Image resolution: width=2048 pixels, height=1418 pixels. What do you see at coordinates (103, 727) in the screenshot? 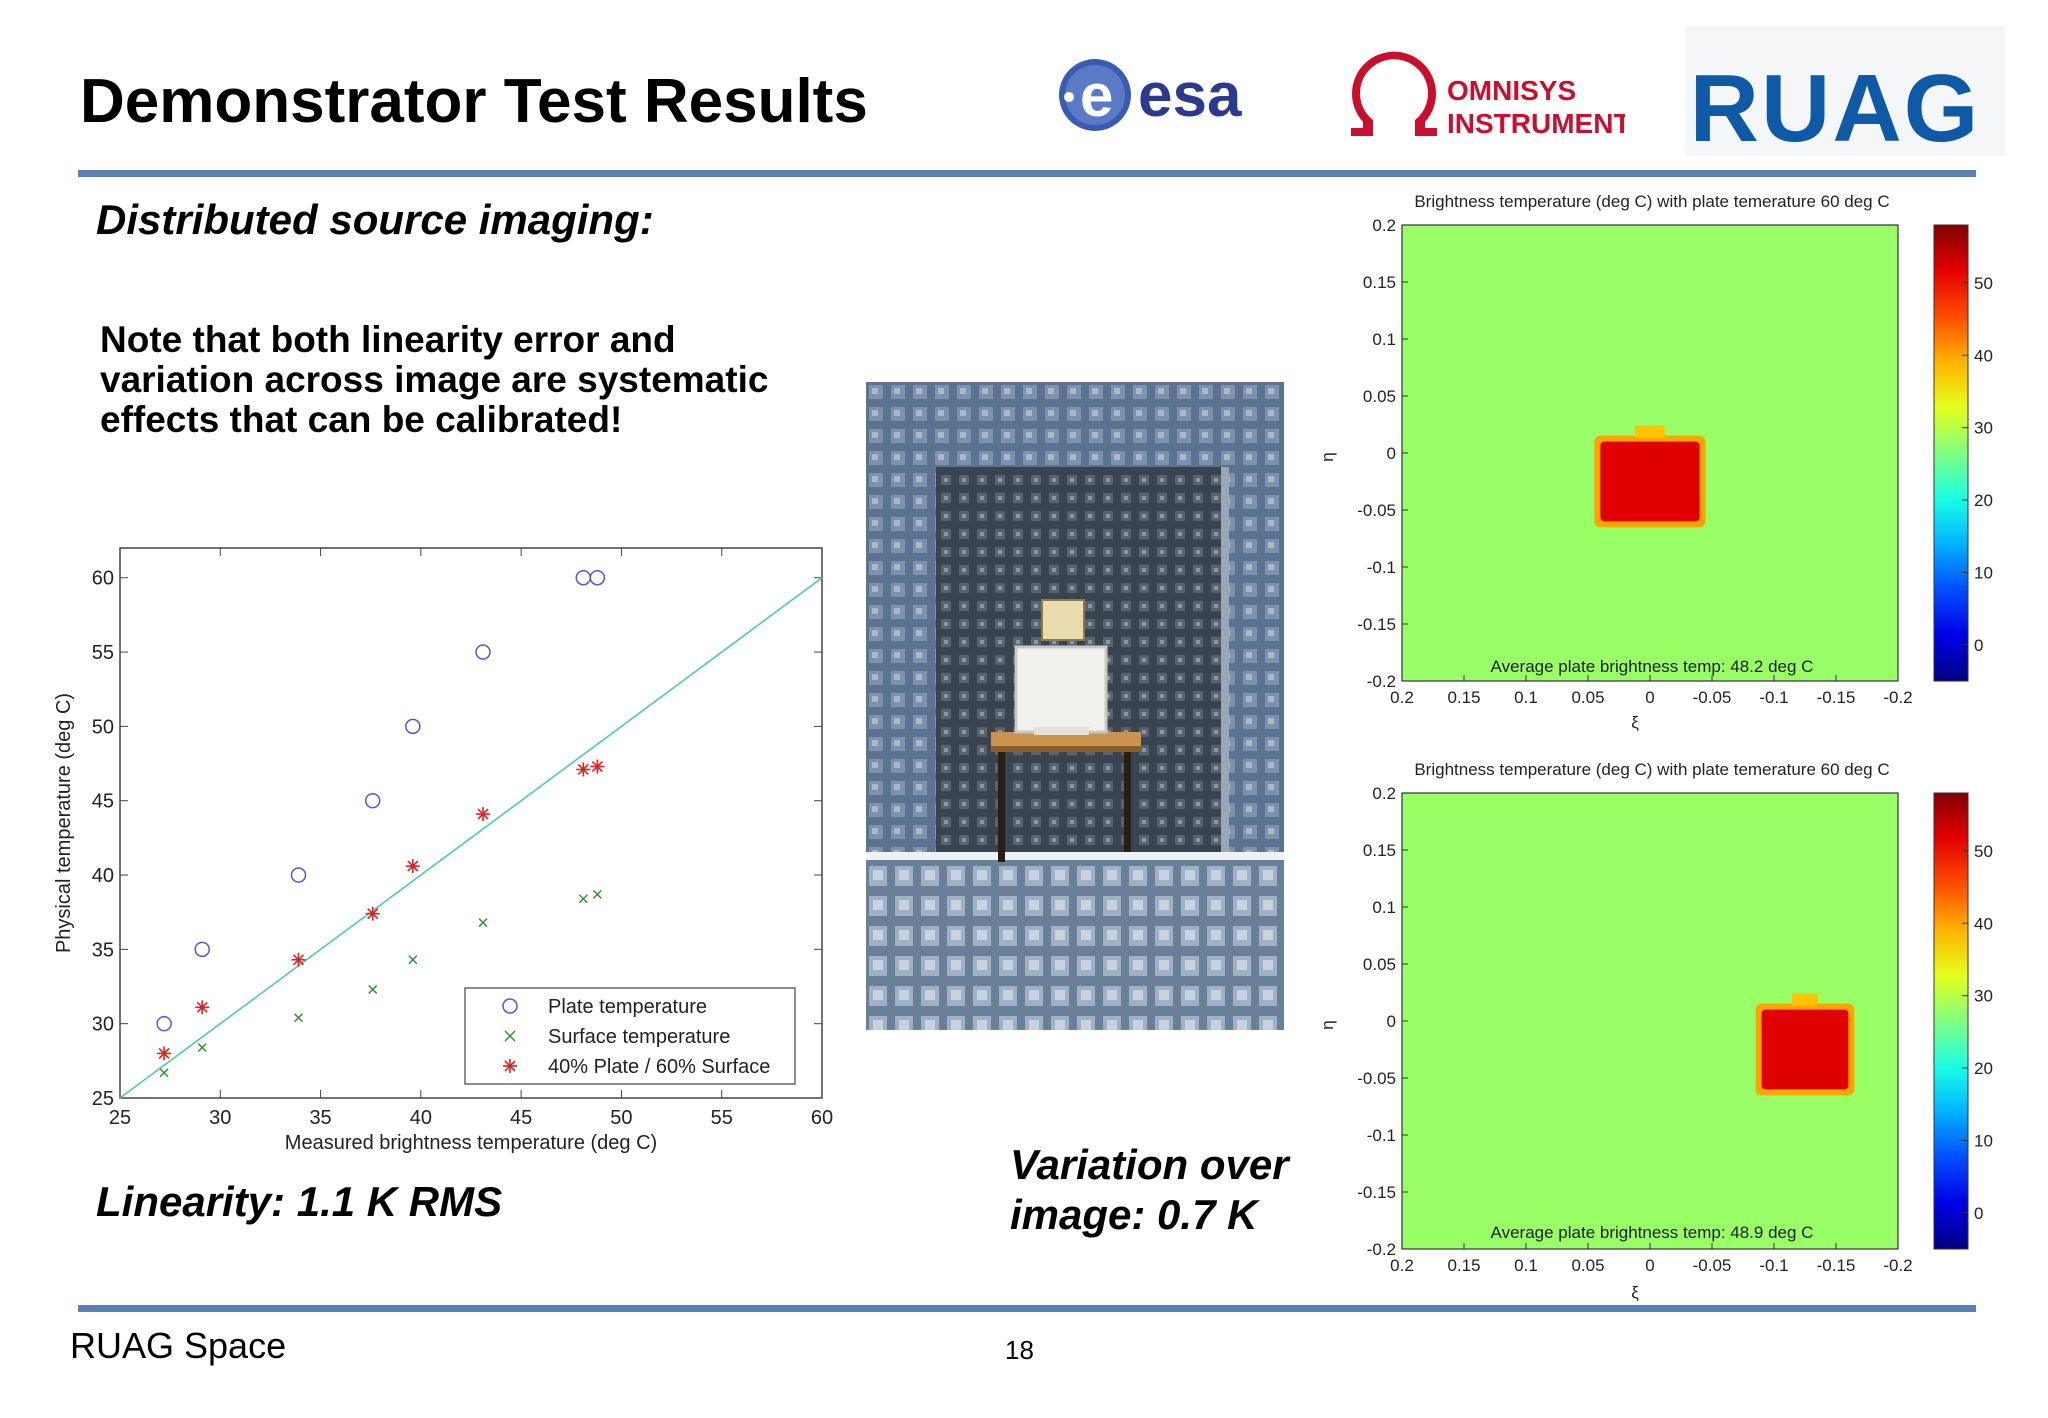
I see `y-tick-label: 50` at bounding box center [103, 727].